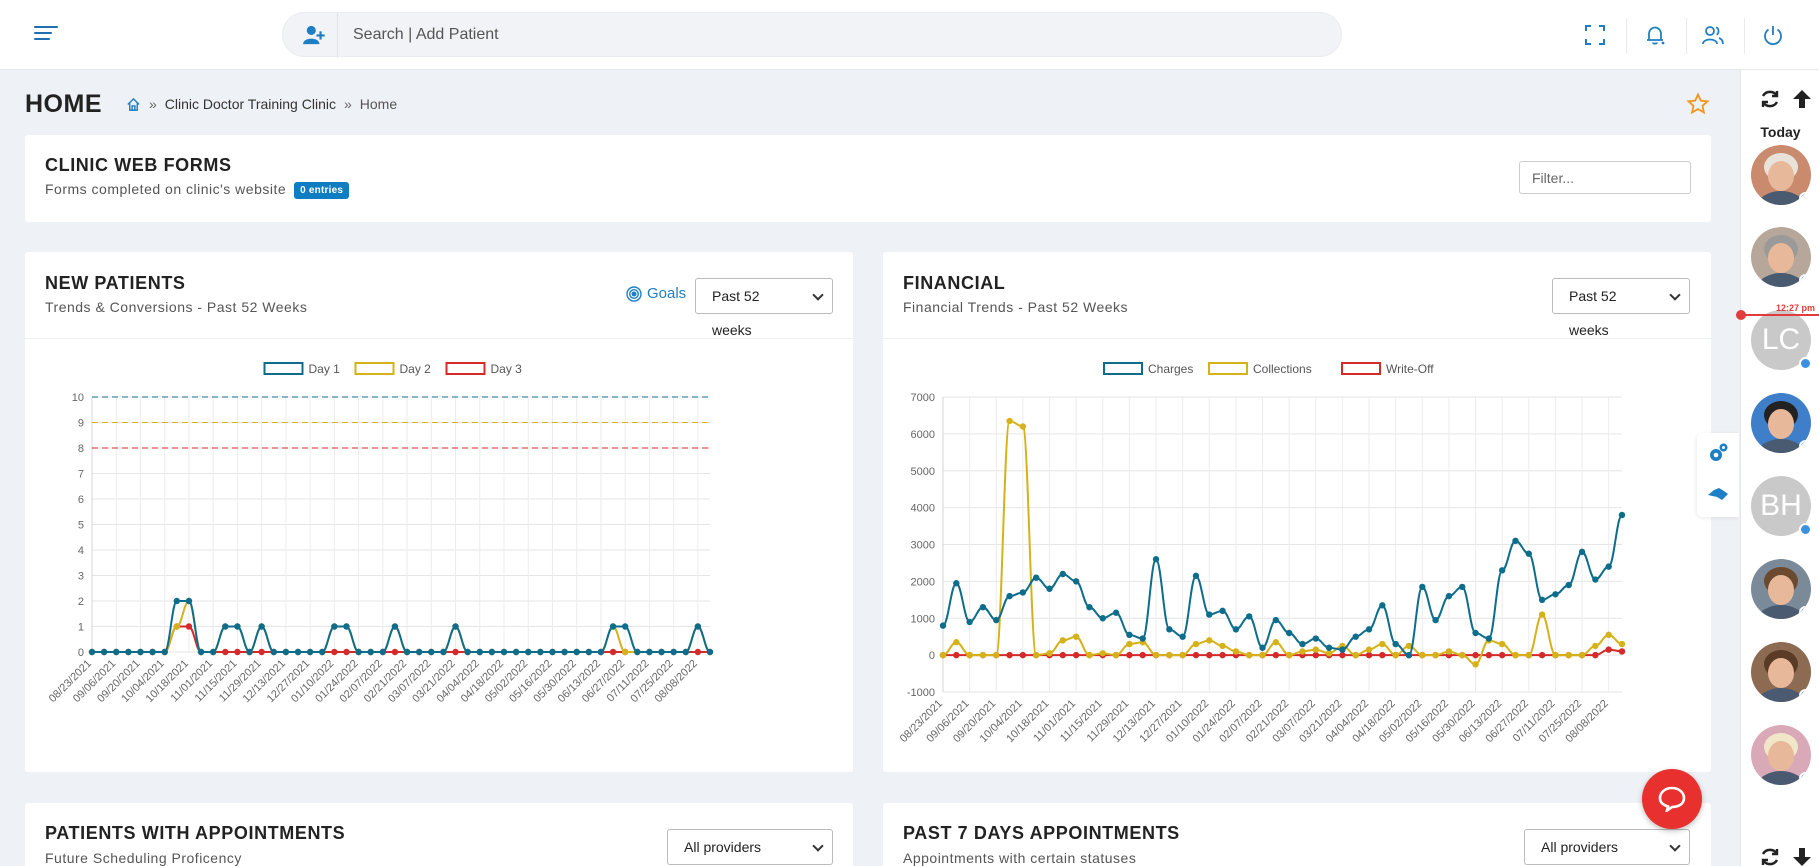 This screenshot has height=866, width=1819. I want to click on schedule-sidebar: Today LC BH 12:27 pm, so click(1777, 468).